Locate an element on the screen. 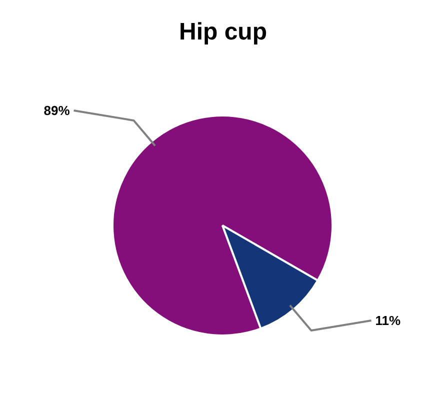 The image size is (445, 400). data-label: 11% is located at coordinates (388, 320).